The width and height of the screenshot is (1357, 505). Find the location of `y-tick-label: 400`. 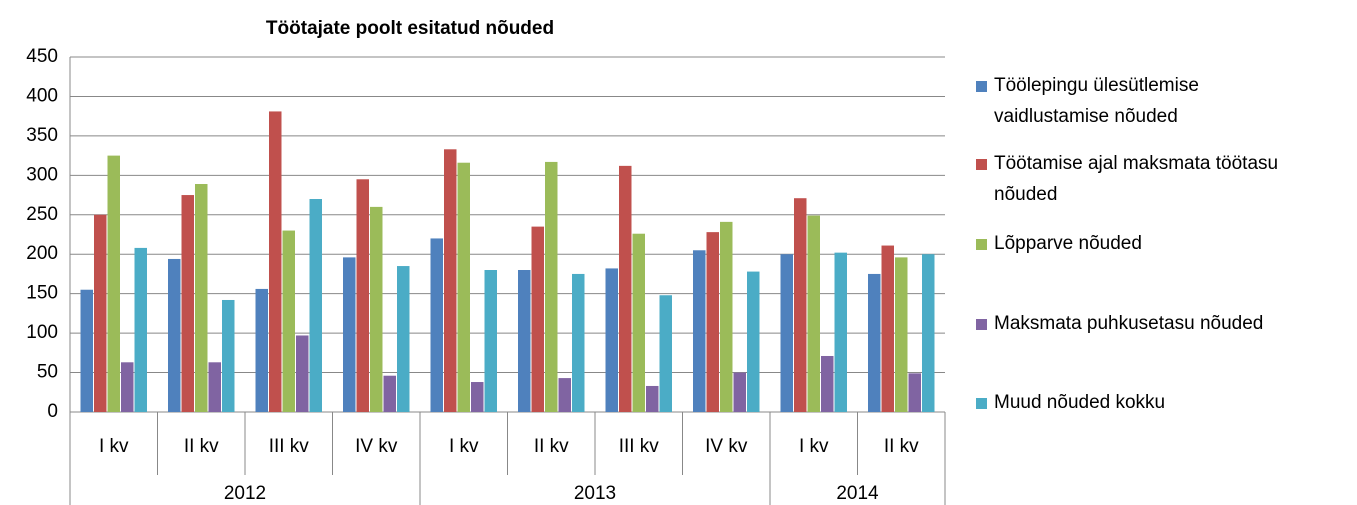

y-tick-label: 400 is located at coordinates (42, 95).